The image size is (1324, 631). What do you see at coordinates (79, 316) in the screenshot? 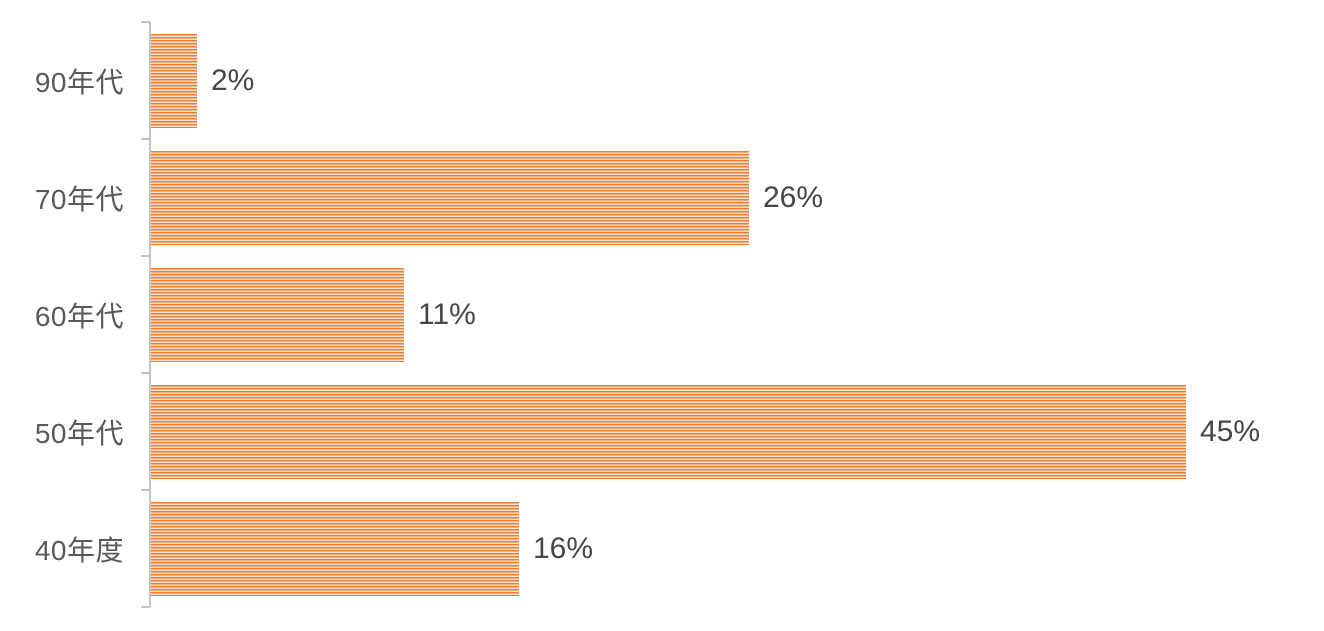
I see `category-label: 60年代` at bounding box center [79, 316].